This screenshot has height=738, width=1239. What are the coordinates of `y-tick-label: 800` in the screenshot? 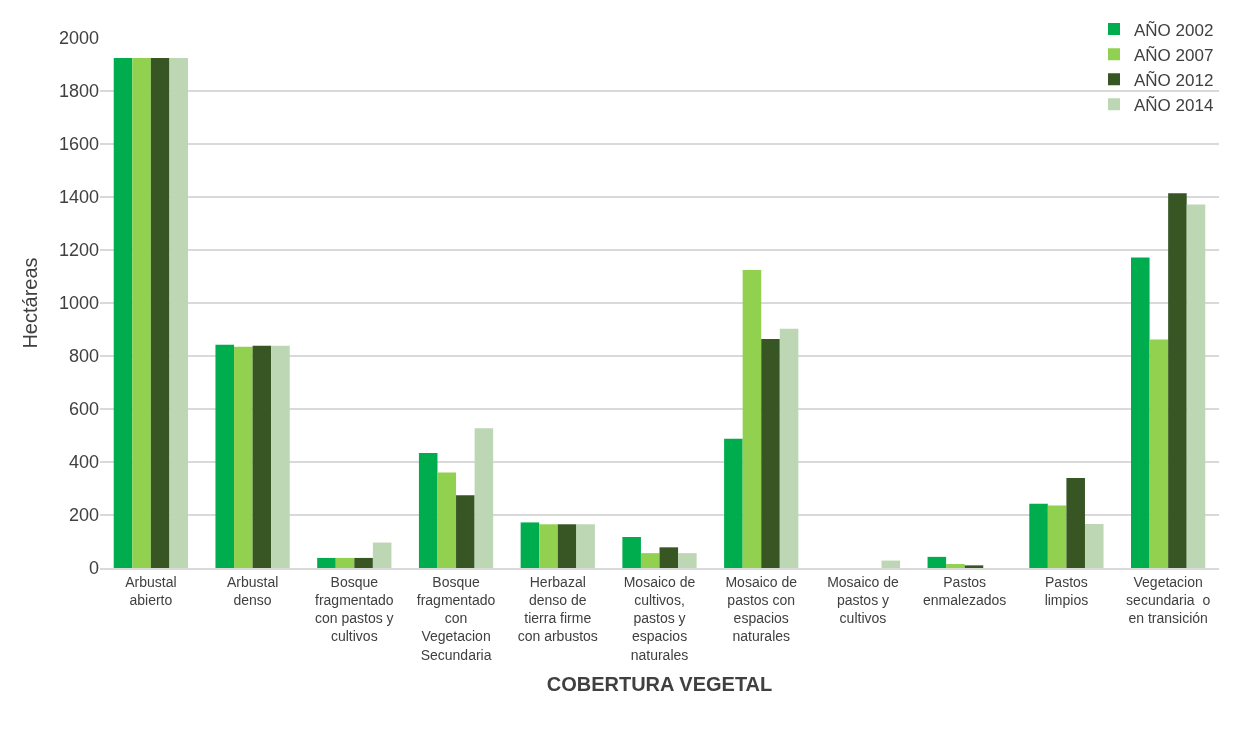 It's located at (83, 356).